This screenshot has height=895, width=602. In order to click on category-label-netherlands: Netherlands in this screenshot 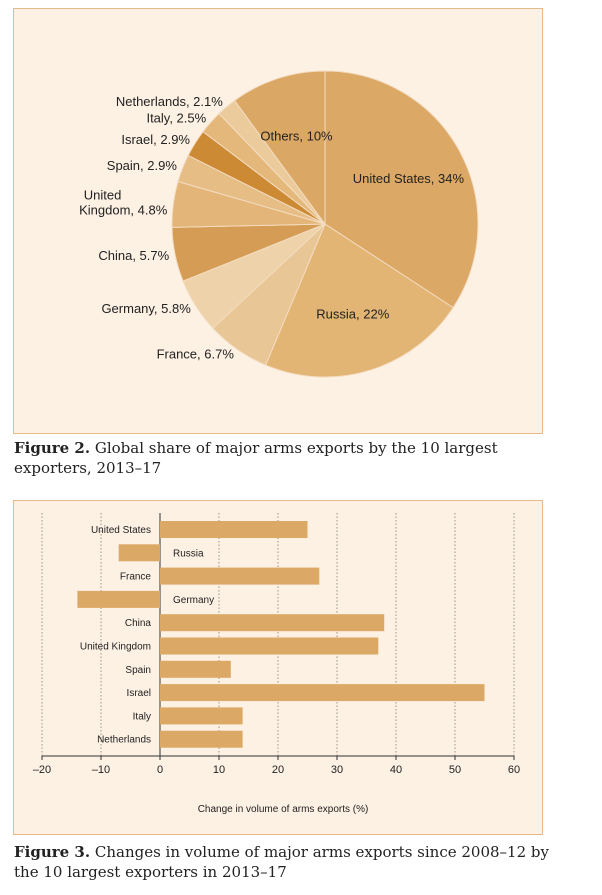, I will do `click(124, 740)`.